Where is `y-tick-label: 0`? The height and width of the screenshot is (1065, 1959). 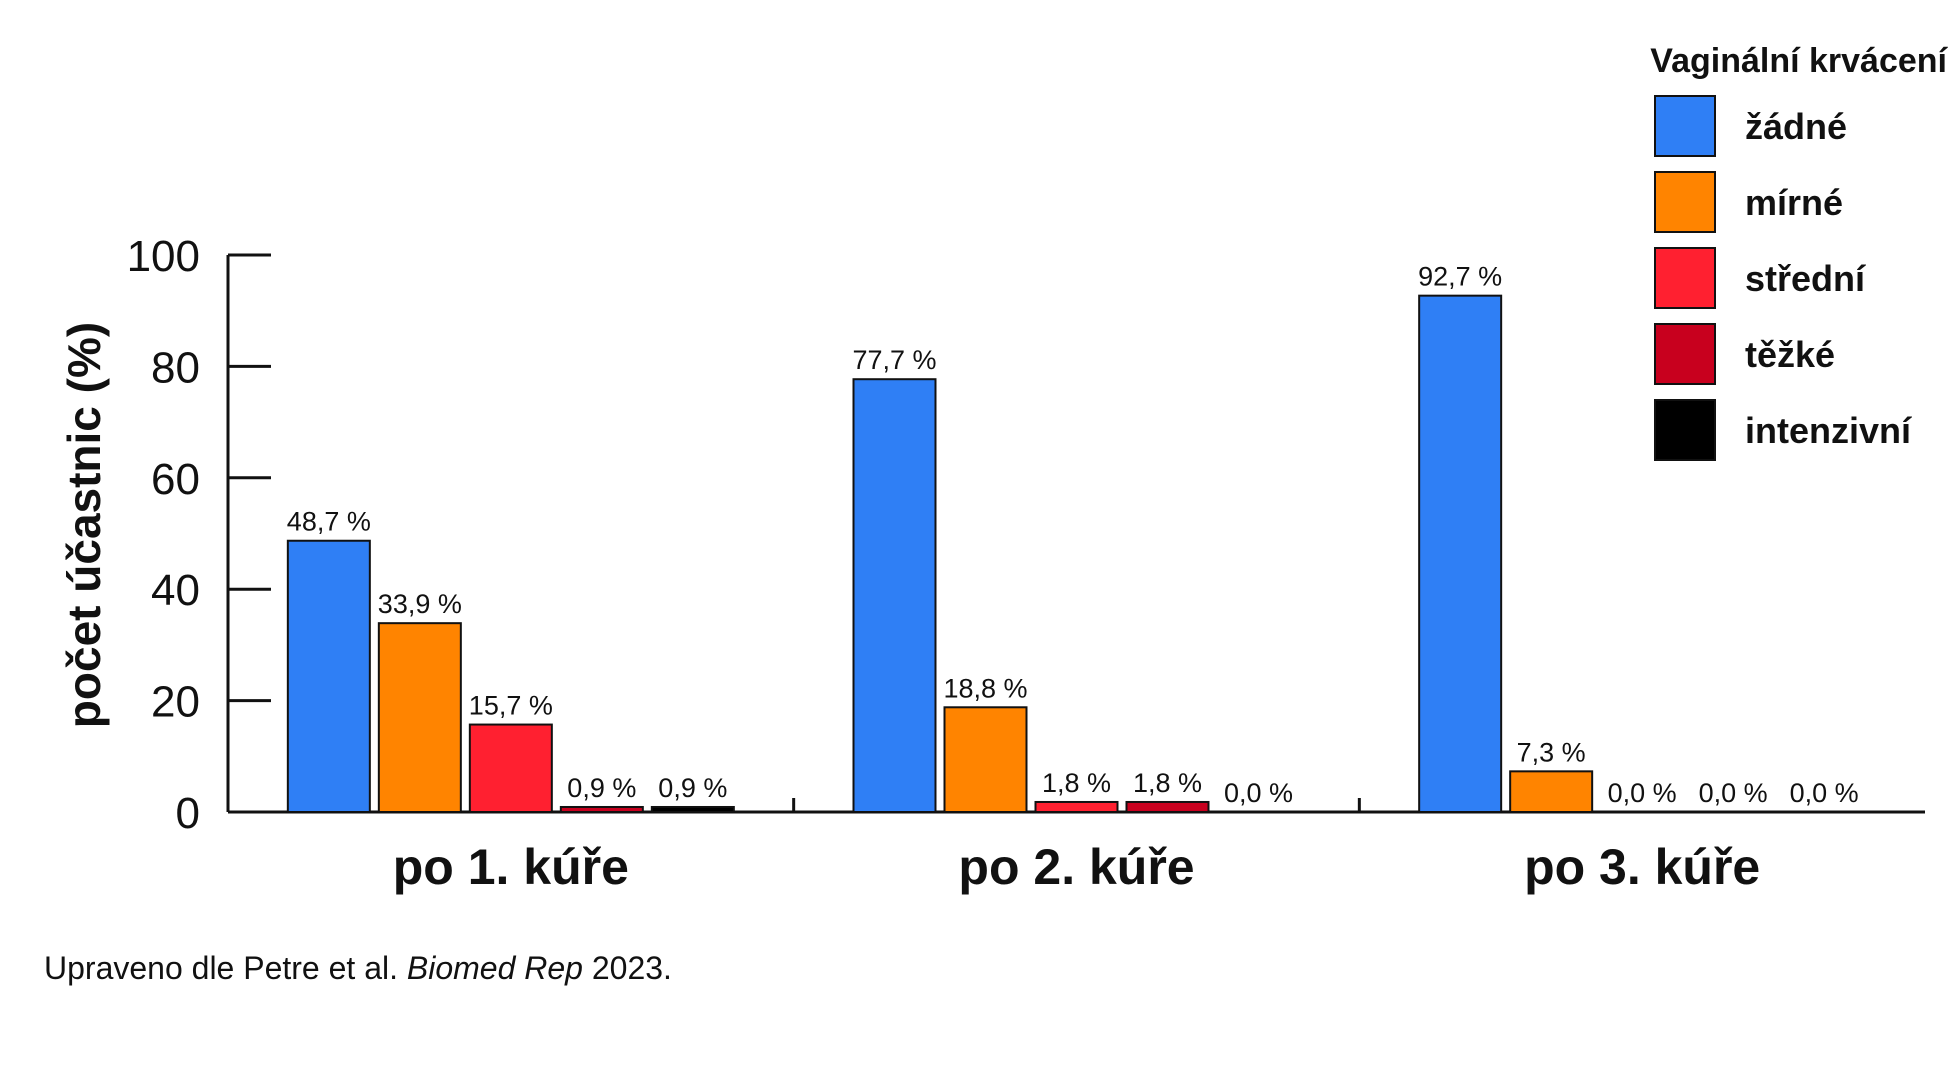 y-tick-label: 0 is located at coordinates (188, 813).